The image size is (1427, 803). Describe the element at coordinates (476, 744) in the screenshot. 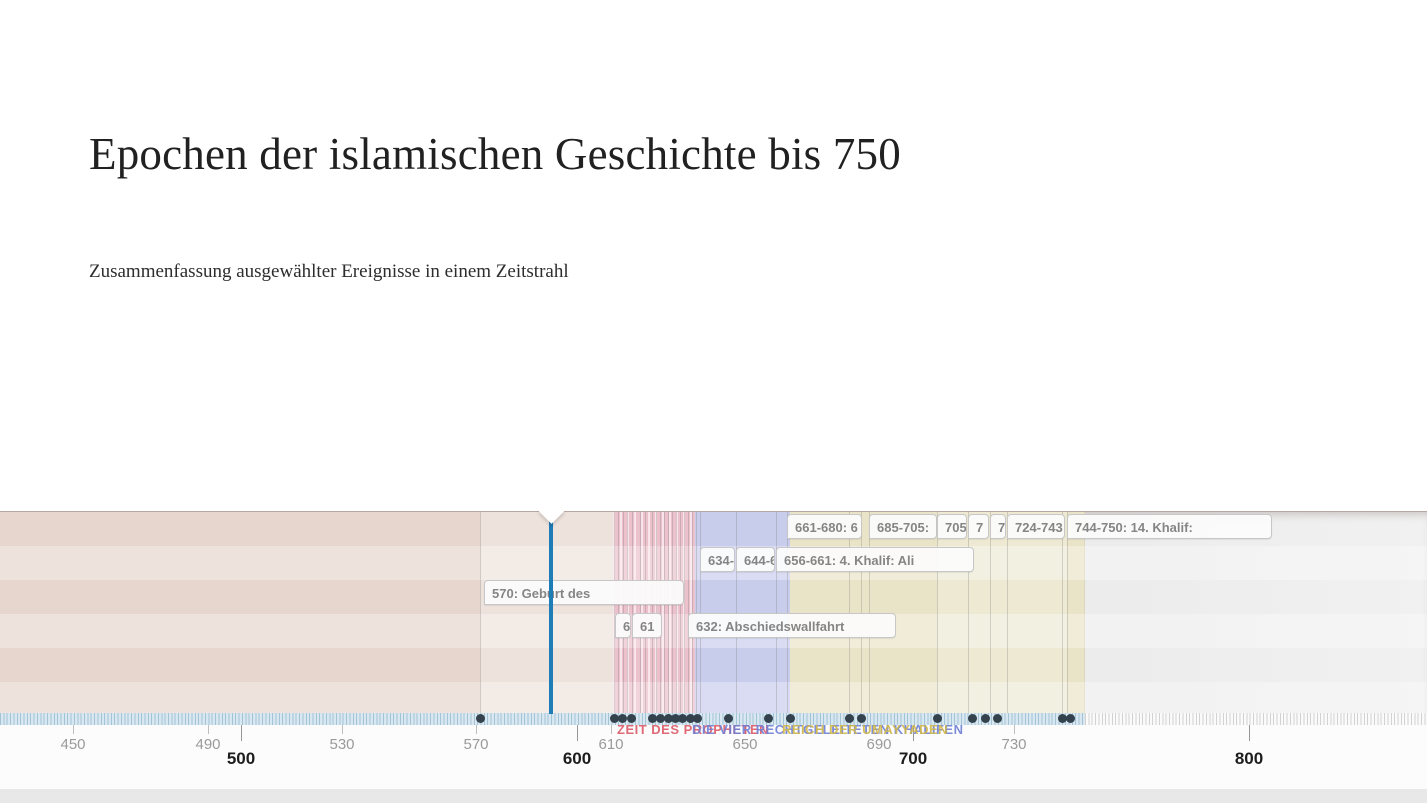

I see `axis-label-minor: 570` at that location.